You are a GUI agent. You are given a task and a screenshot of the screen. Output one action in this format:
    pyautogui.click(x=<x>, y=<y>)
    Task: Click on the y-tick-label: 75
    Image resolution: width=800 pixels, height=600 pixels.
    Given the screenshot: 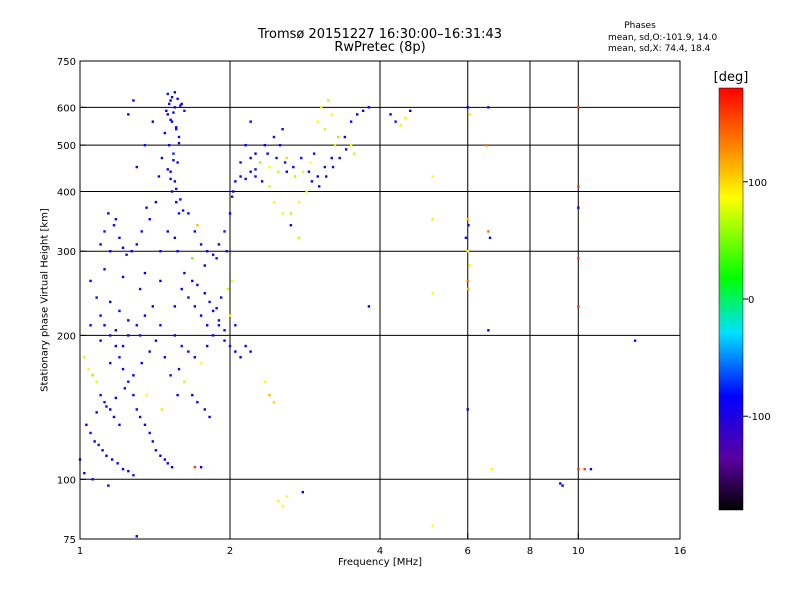 What is the action you would take?
    pyautogui.click(x=69, y=540)
    